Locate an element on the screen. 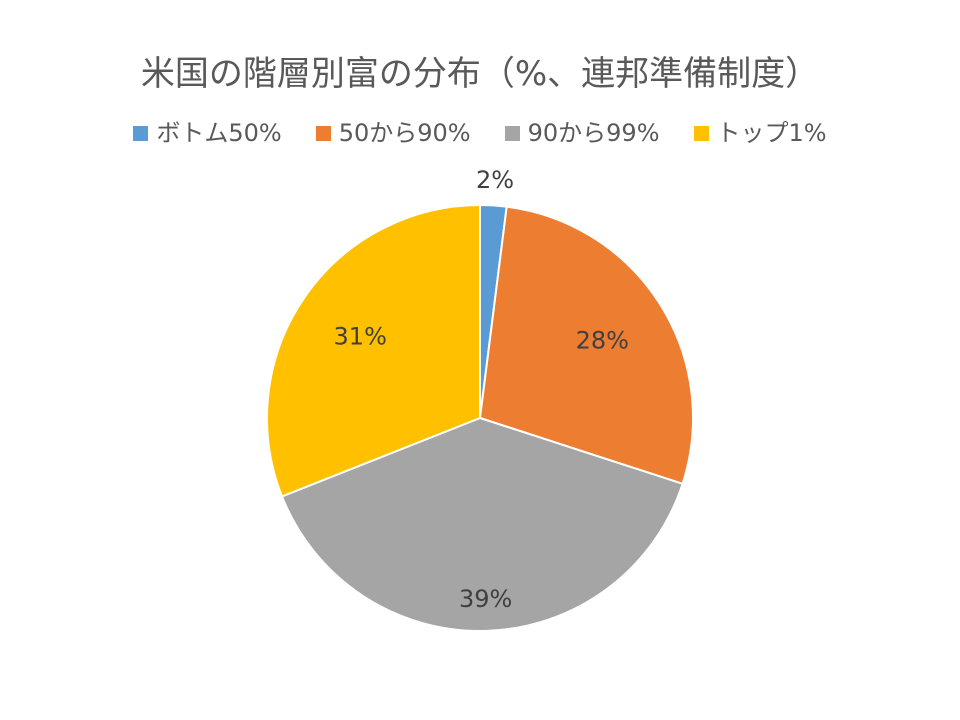 This screenshot has height=720, width=960. chart-legend: ボトム50% 50から90% 90から99% トップ1% is located at coordinates (480, 133).